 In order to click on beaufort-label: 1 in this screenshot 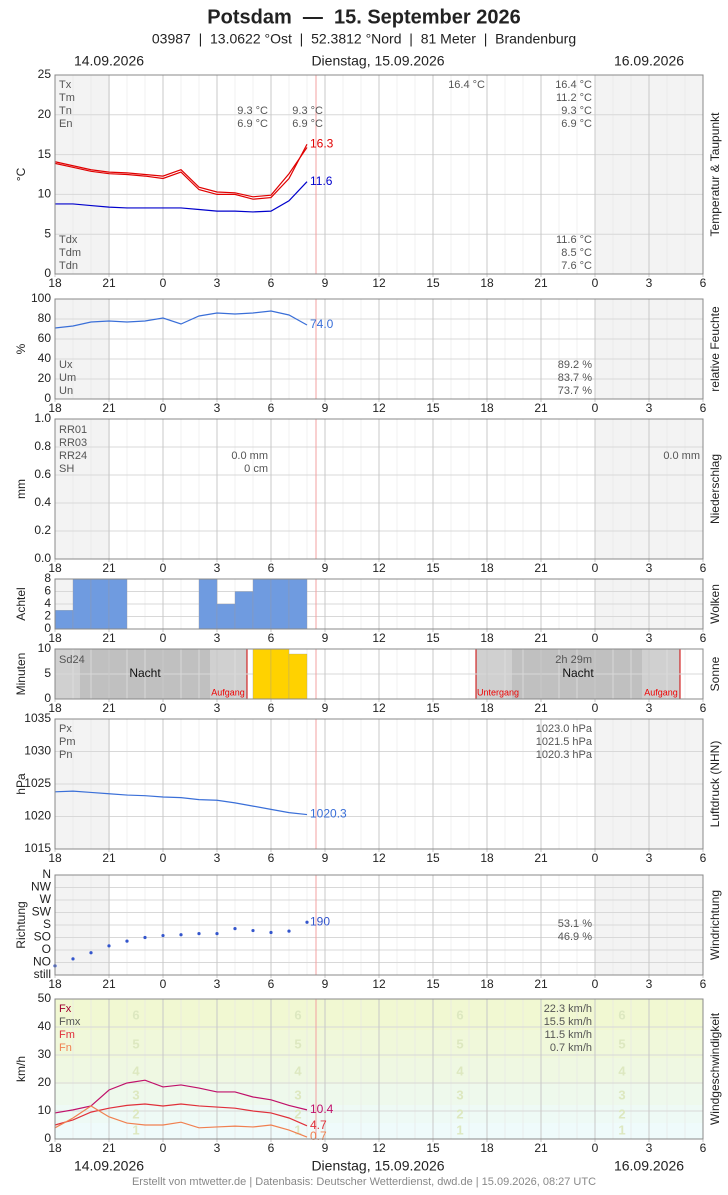, I will do `click(459, 1129)`.